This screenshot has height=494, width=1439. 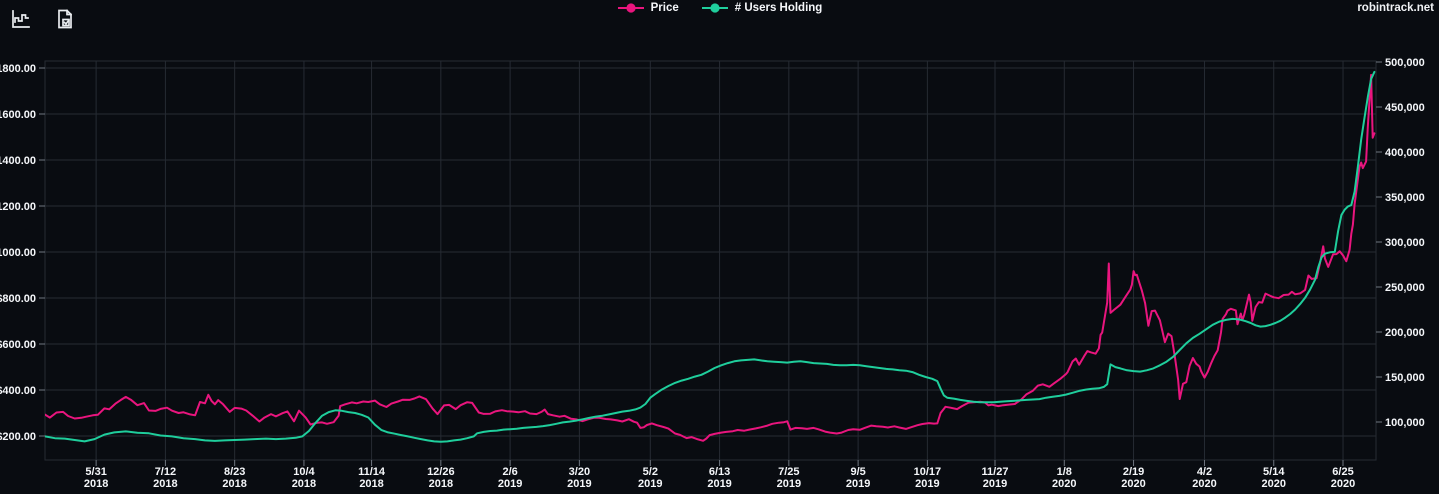 I want to click on step-chart-icon, so click(x=21, y=19).